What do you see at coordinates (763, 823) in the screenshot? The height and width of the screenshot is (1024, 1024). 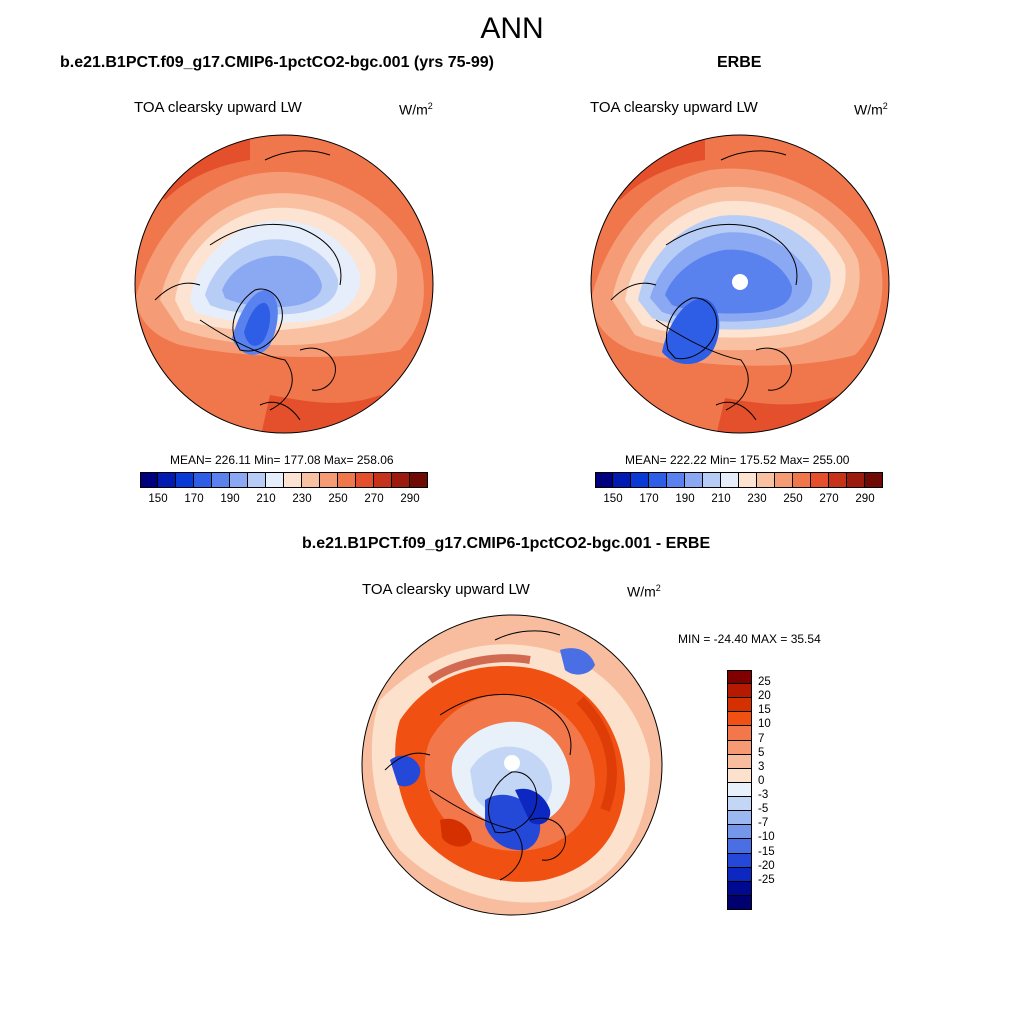 I see `colorbar-diff-tick-label: -7` at bounding box center [763, 823].